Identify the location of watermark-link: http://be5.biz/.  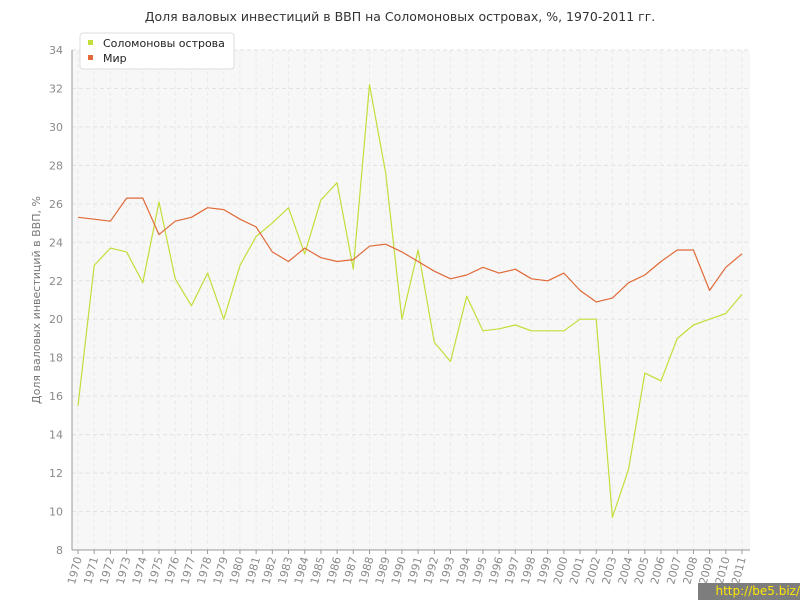
(749, 591).